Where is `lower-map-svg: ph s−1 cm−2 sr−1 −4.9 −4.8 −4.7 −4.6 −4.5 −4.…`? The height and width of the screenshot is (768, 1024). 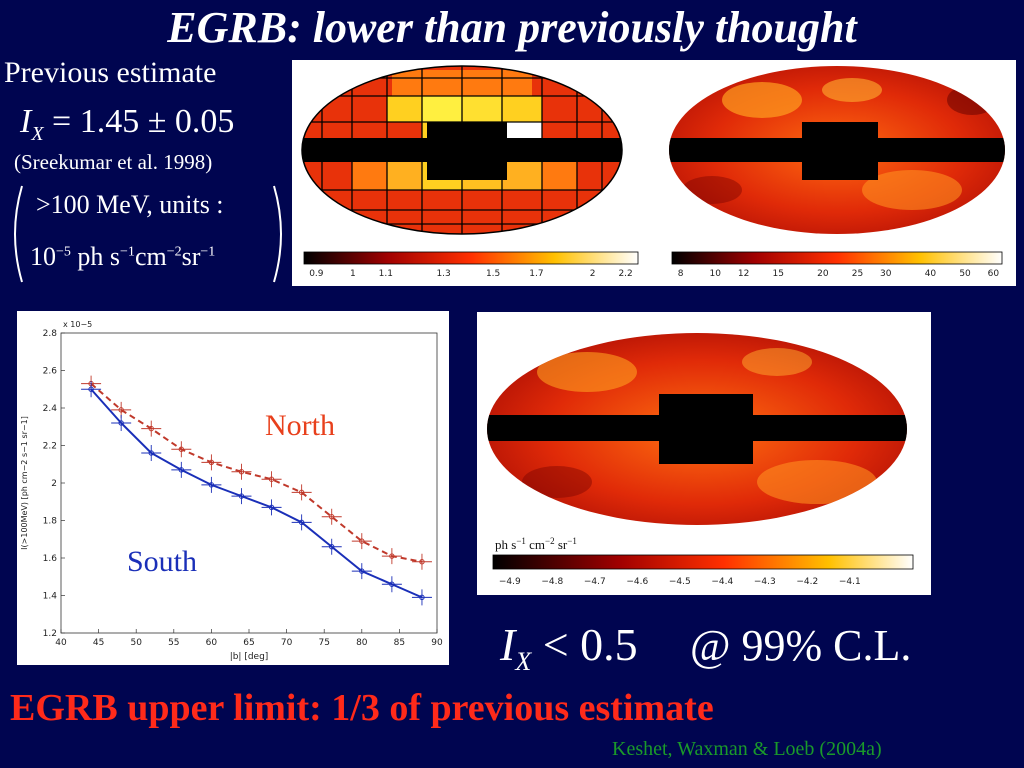
lower-map-svg: ph s−1 cm−2 sr−1 −4.9 −4.8 −4.7 −4.6 −4.5 −4.… is located at coordinates (700, 460).